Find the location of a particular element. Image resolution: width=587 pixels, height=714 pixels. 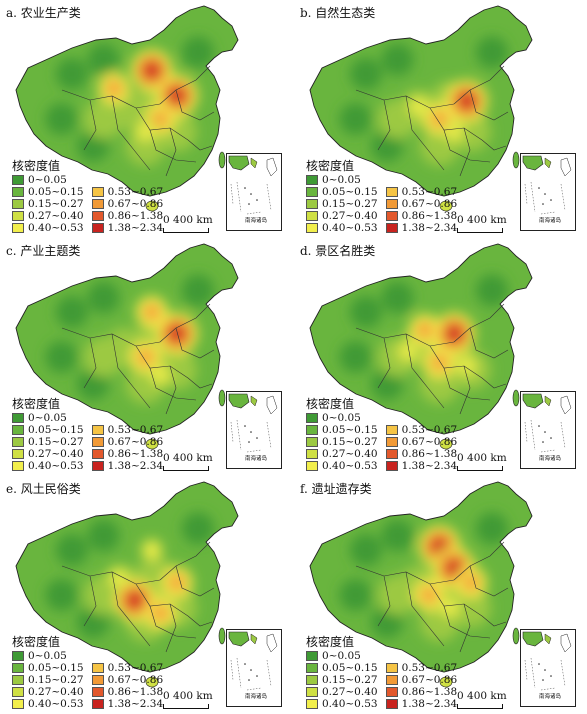

legend-label: 0~0.05 is located at coordinates (341, 180).